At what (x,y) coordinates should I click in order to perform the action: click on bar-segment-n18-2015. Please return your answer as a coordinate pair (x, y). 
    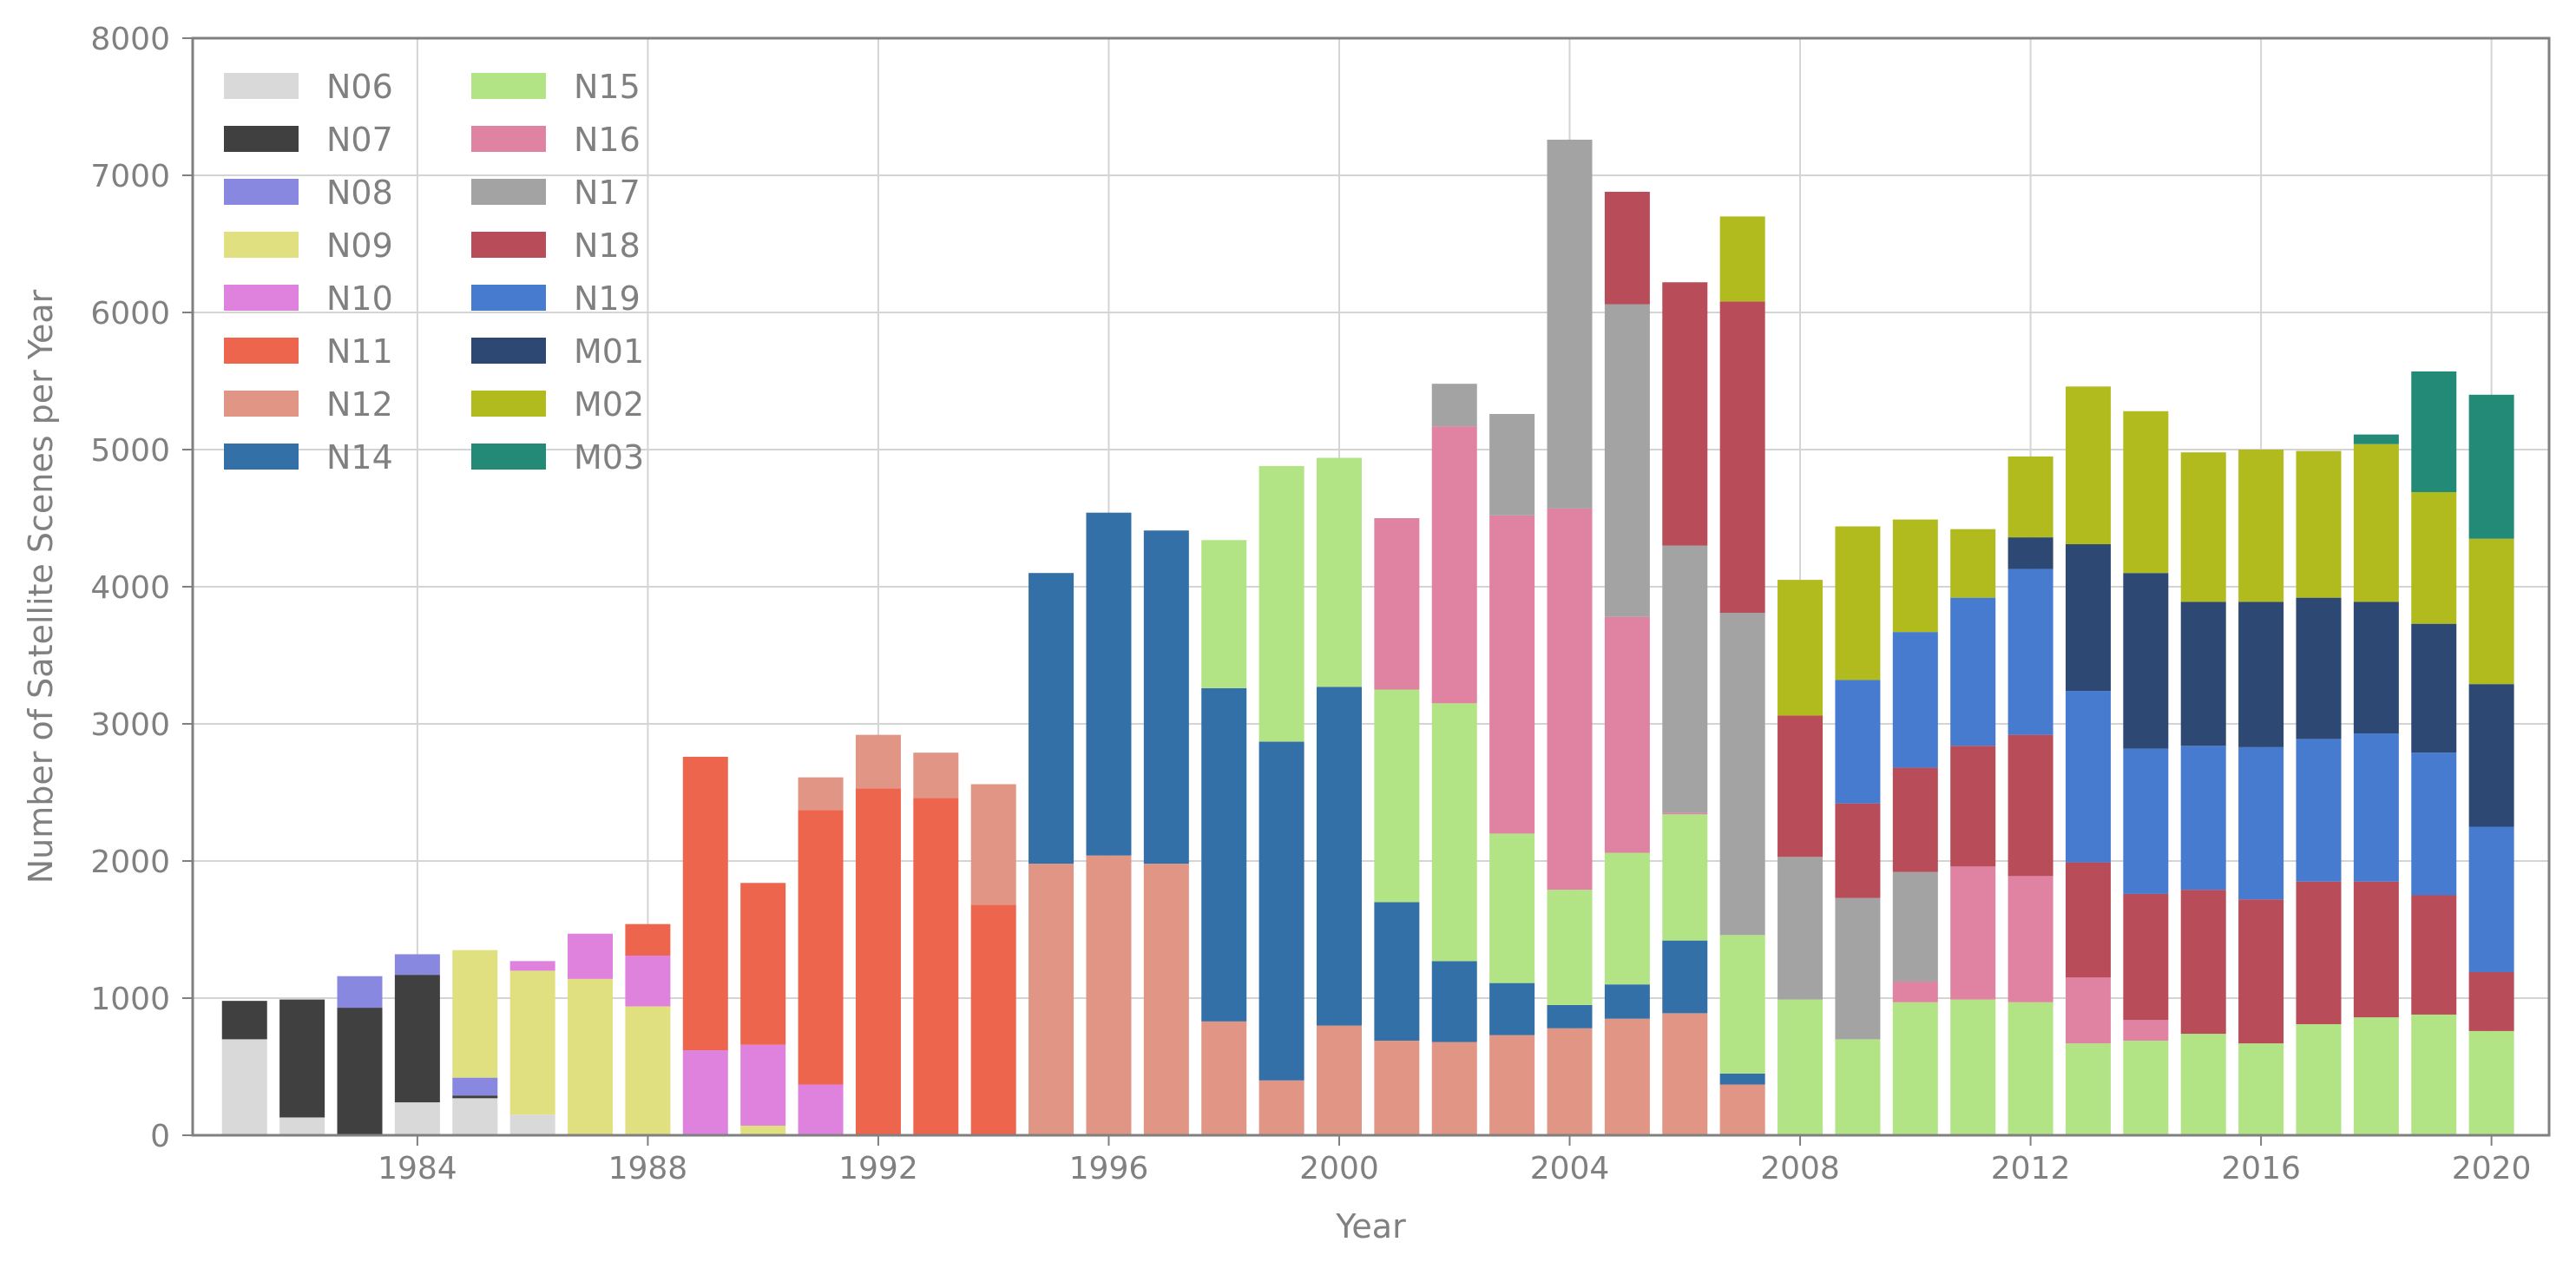
    Looking at the image, I should click on (2203, 962).